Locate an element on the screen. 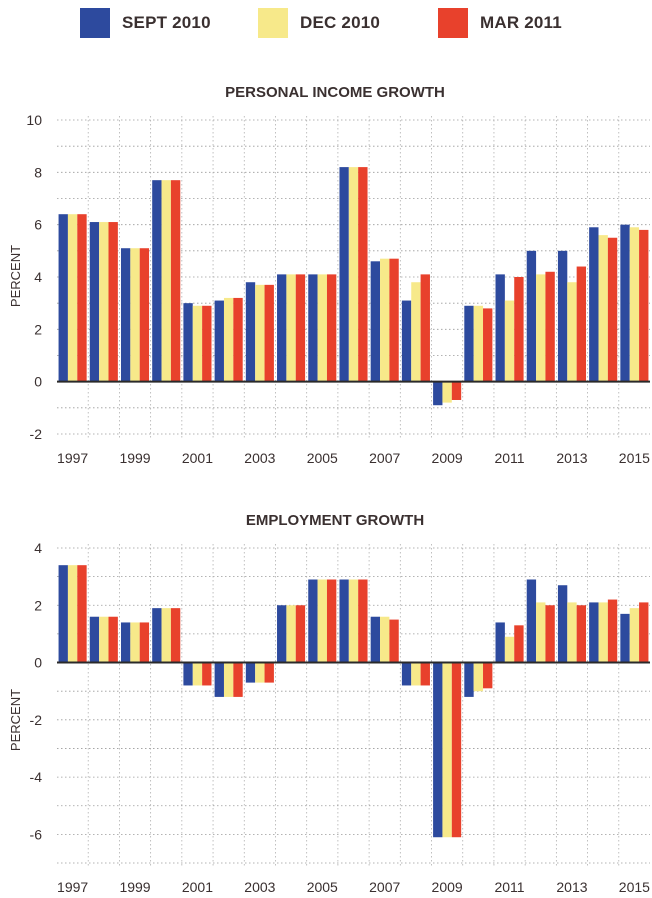  bar-sept-2010-2003 is located at coordinates (250, 672).